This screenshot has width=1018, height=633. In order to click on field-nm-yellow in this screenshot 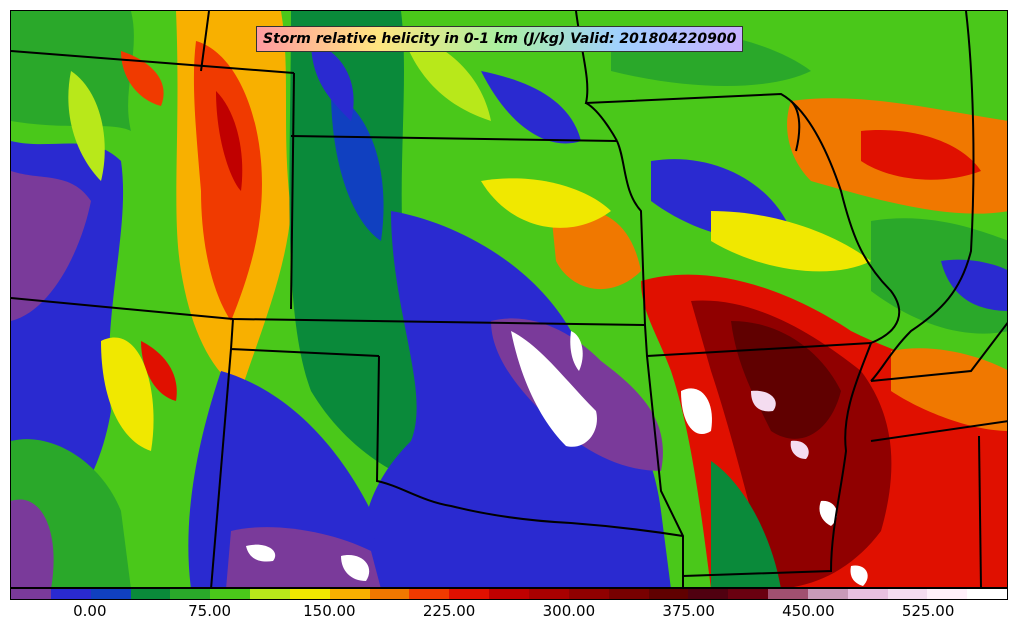, I will do `click(127, 394)`.